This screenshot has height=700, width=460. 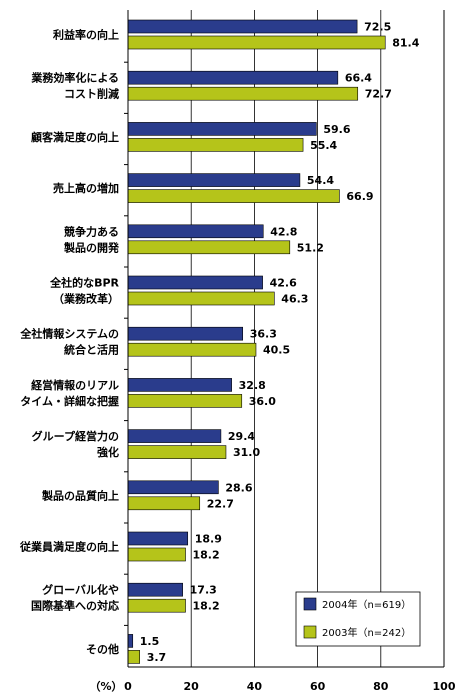 I want to click on x-axis-unit: （%）, so click(x=105, y=686).